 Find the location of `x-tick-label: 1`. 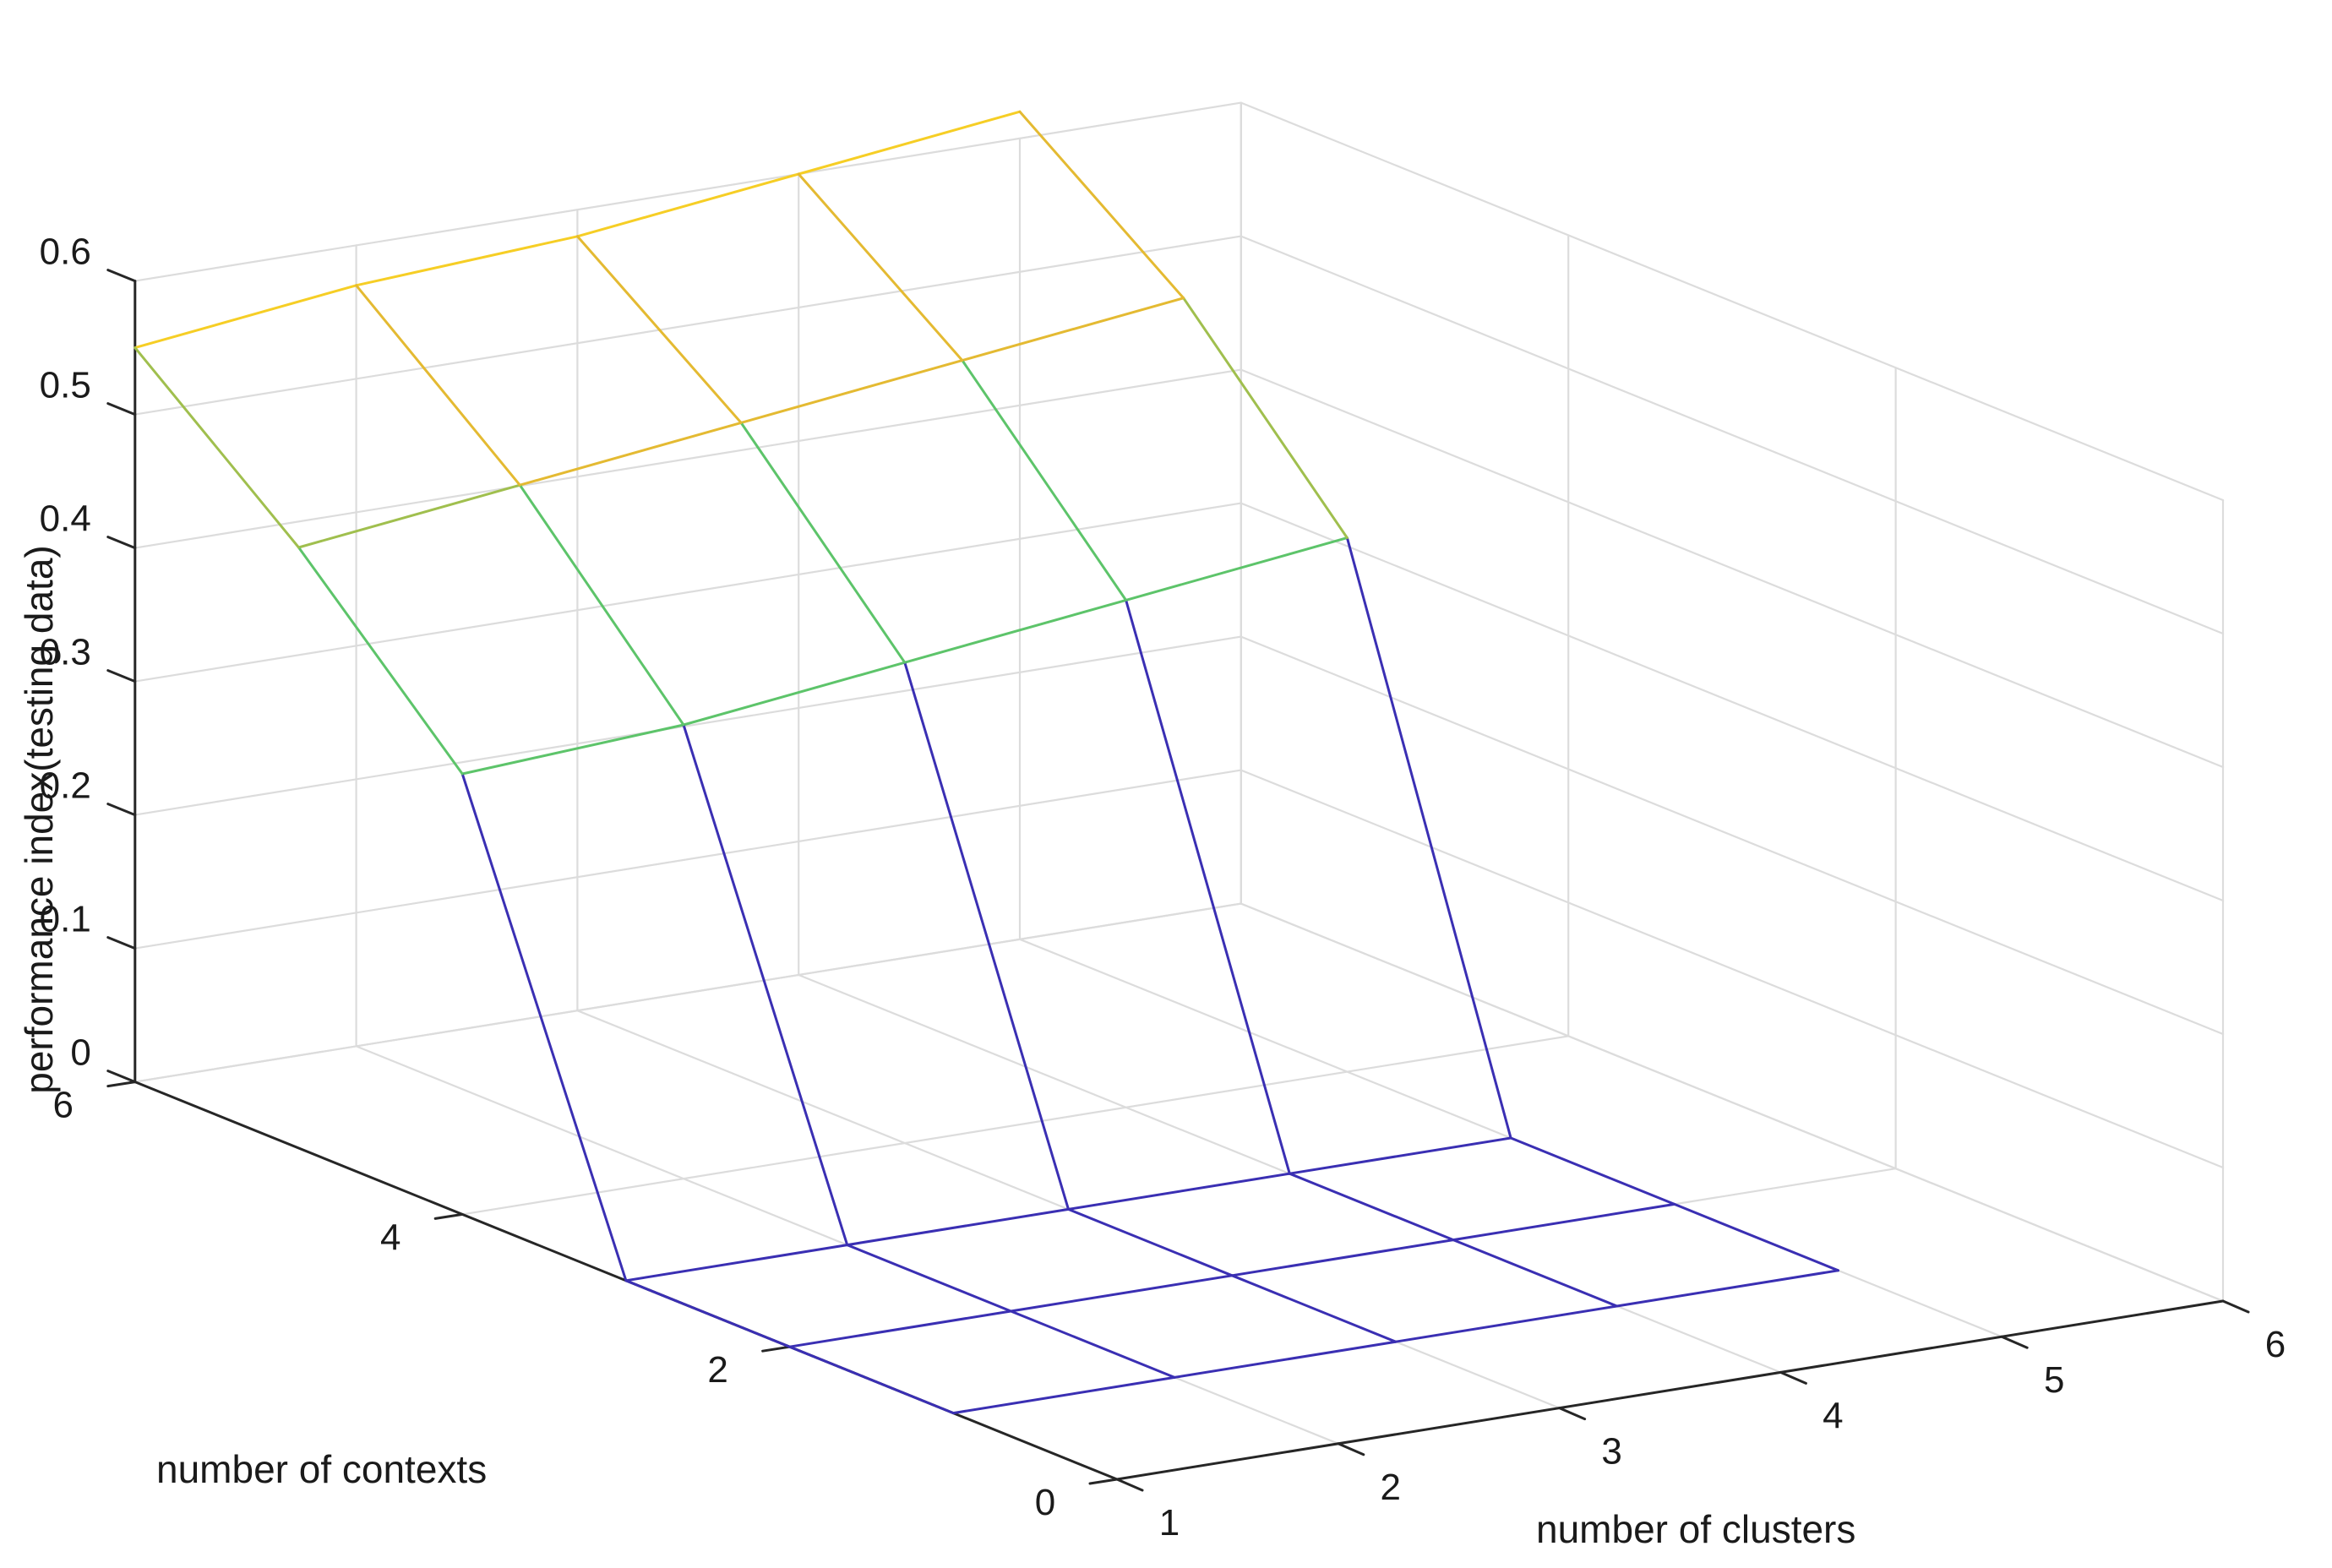

x-tick-label: 1 is located at coordinates (1169, 1523).